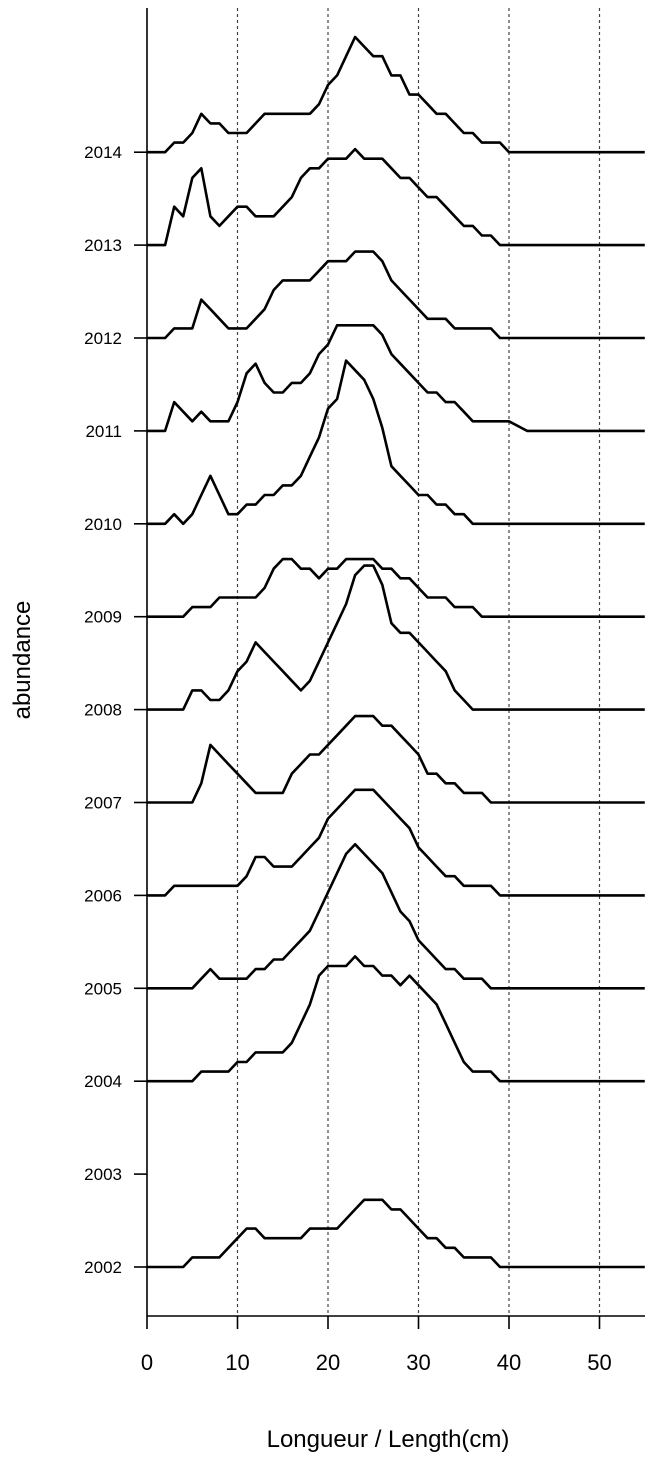 Image resolution: width=645 pixels, height=1467 pixels. Describe the element at coordinates (509, 1362) in the screenshot. I see `x-tick-label: 40` at that location.